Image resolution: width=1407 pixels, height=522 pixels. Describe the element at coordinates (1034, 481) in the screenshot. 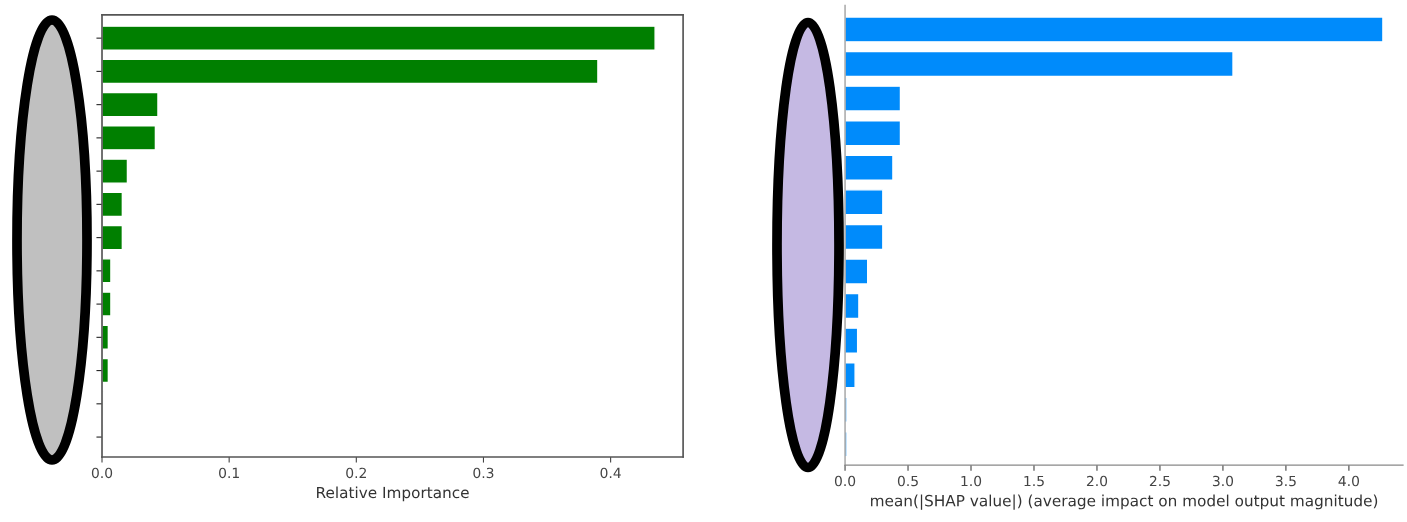

I see `x-tick-label: 1.5` at that location.